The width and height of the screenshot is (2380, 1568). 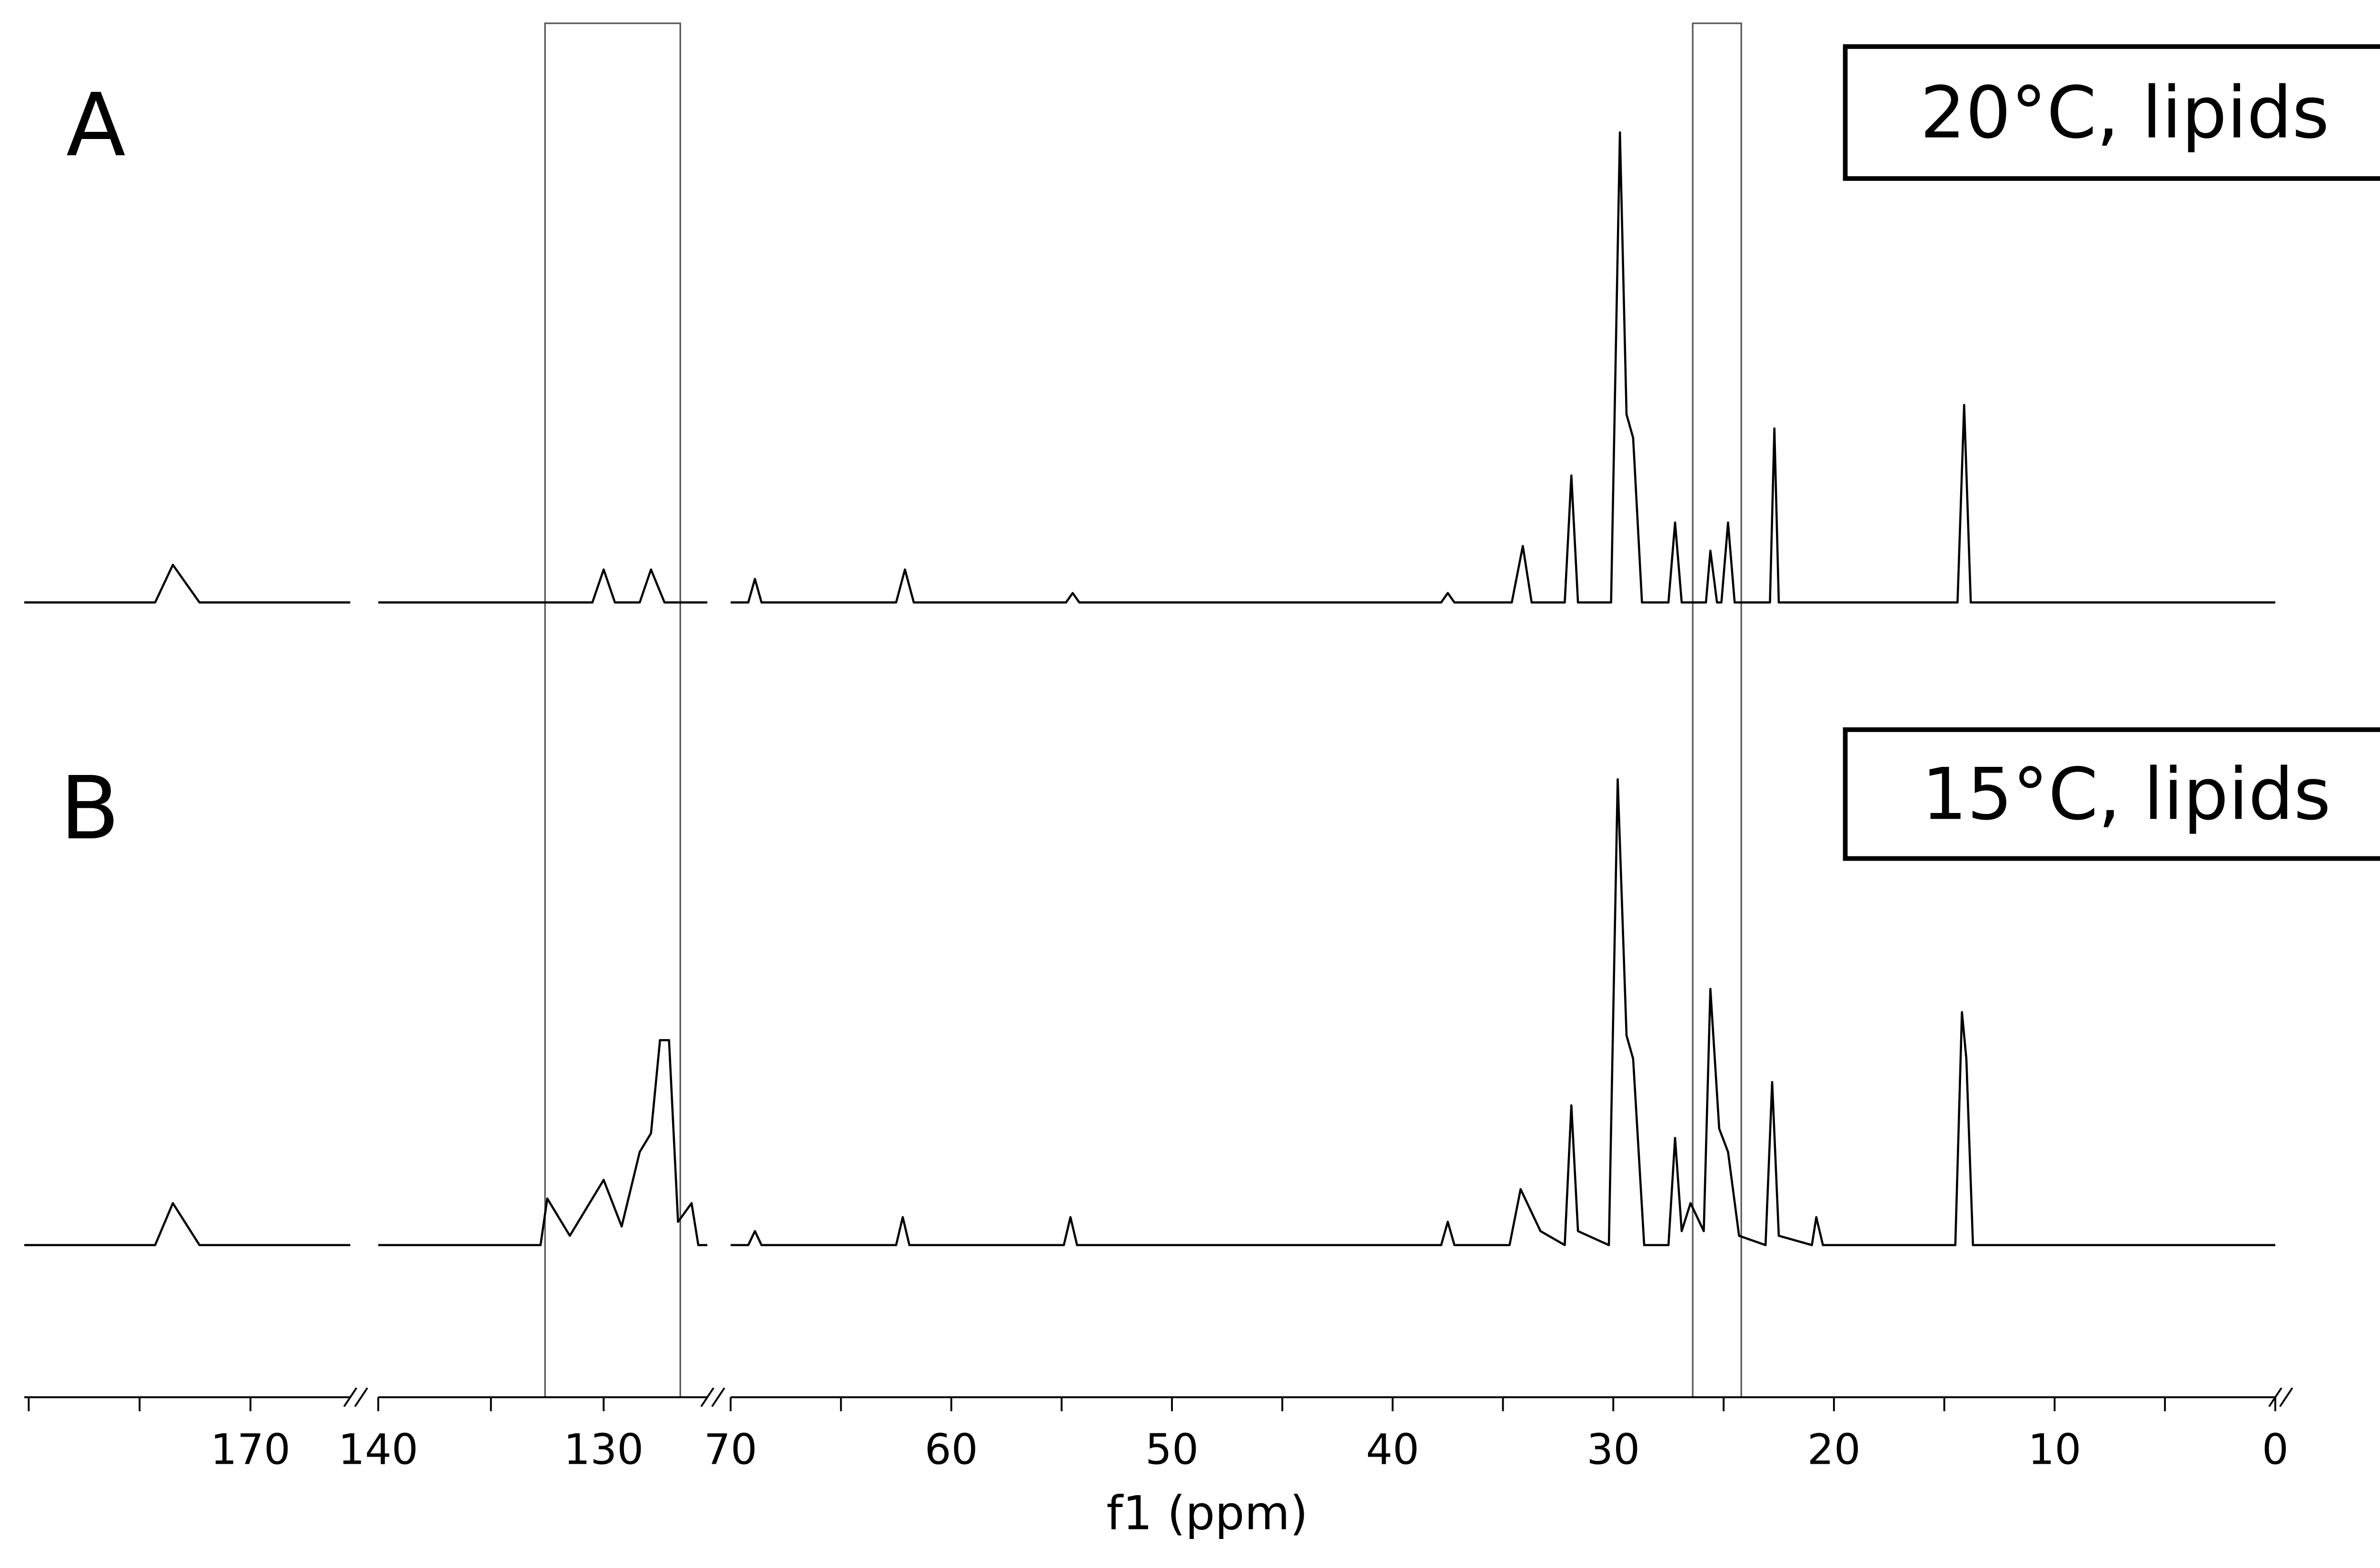 I want to click on x-tick-label: 30, so click(x=1613, y=1450).